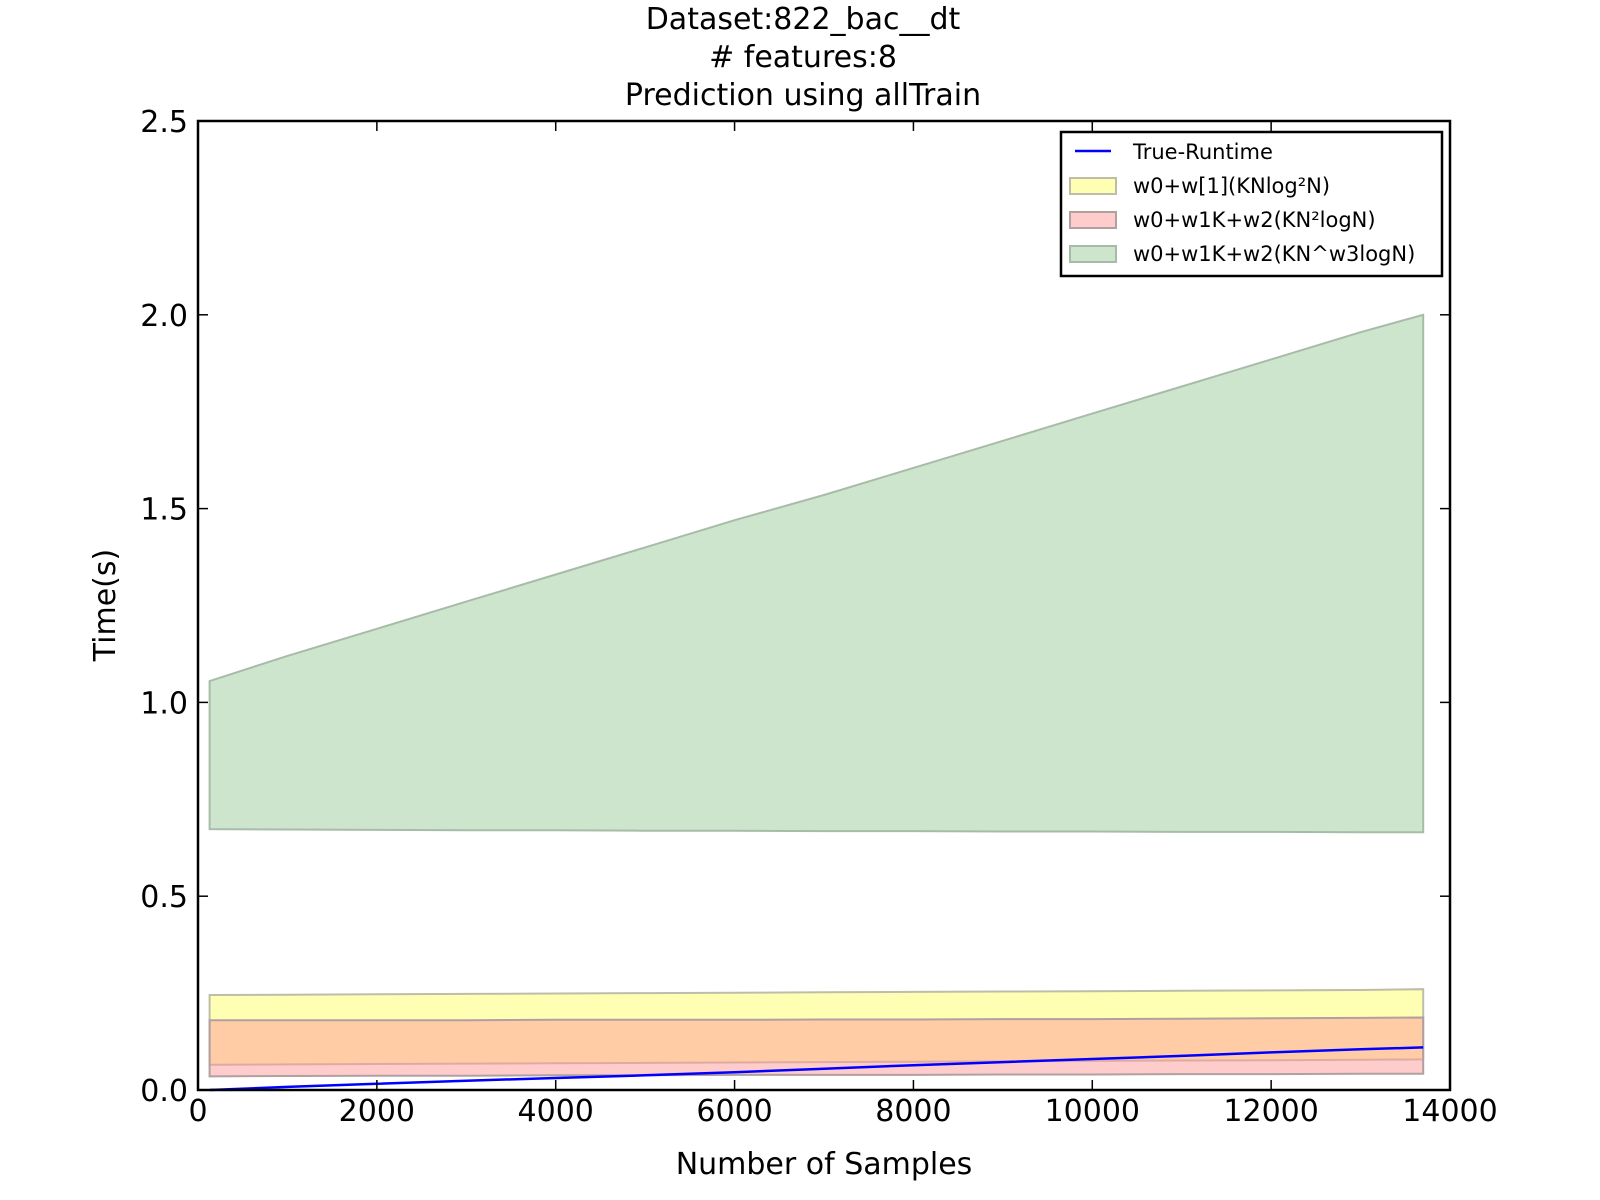  I want to click on line-true-runtime, so click(816, 1069).